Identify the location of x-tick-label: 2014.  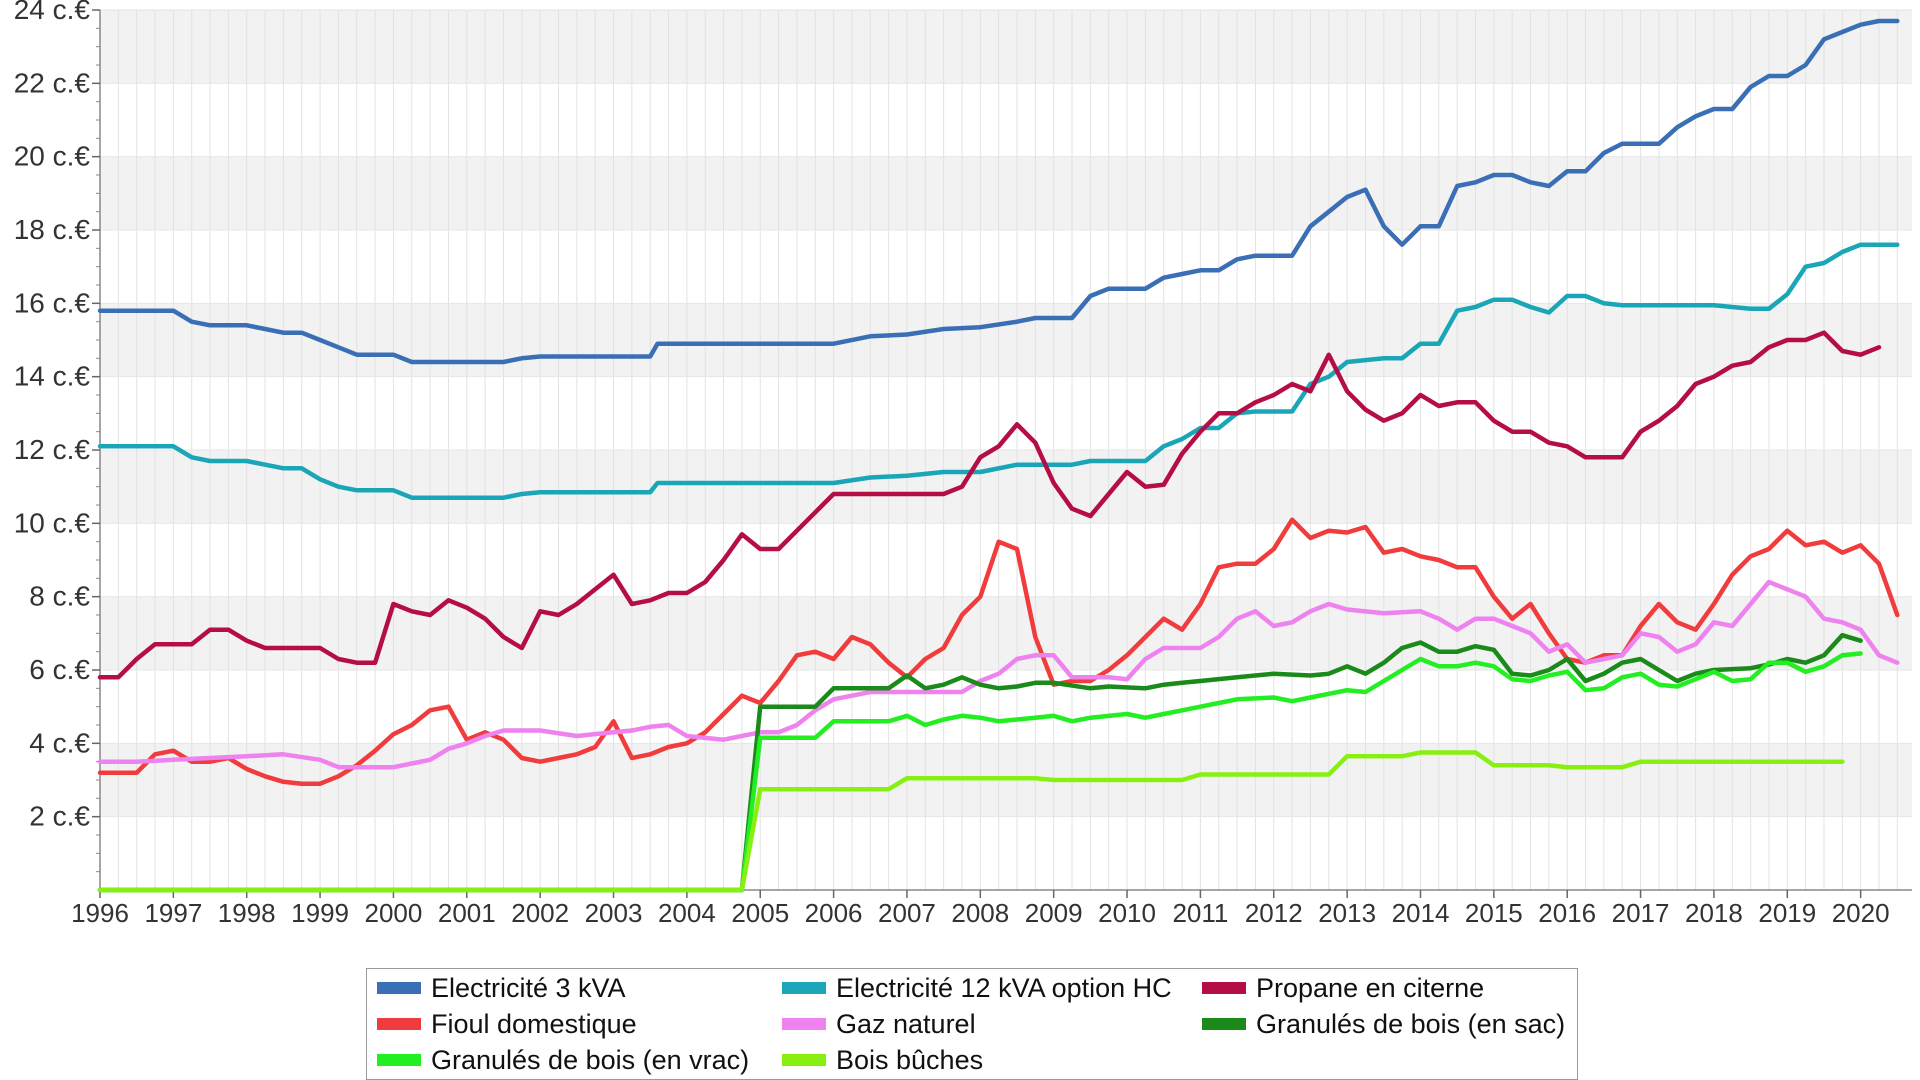
(1421, 913).